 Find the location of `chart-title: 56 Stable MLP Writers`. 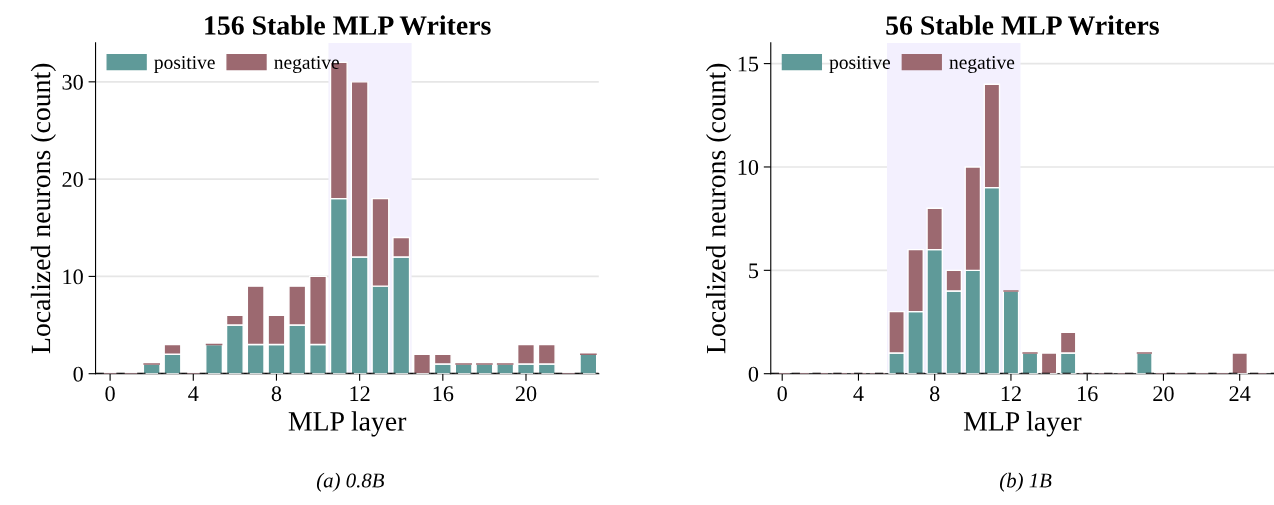

chart-title: 56 Stable MLP Writers is located at coordinates (1022, 25).